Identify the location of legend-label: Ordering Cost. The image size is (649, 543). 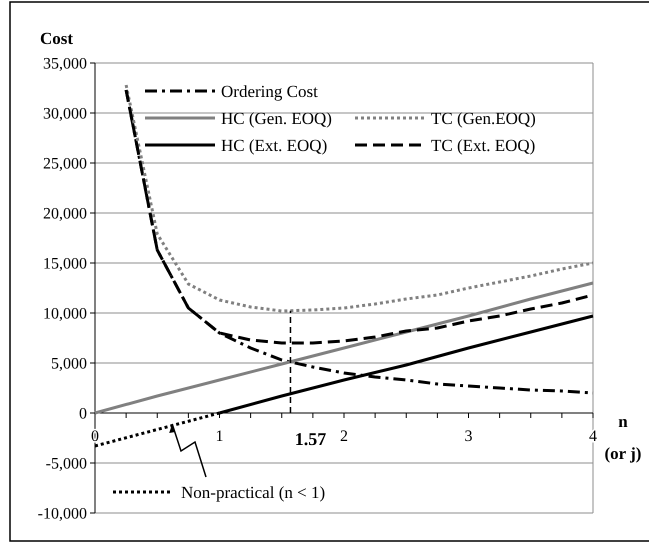
(269, 91).